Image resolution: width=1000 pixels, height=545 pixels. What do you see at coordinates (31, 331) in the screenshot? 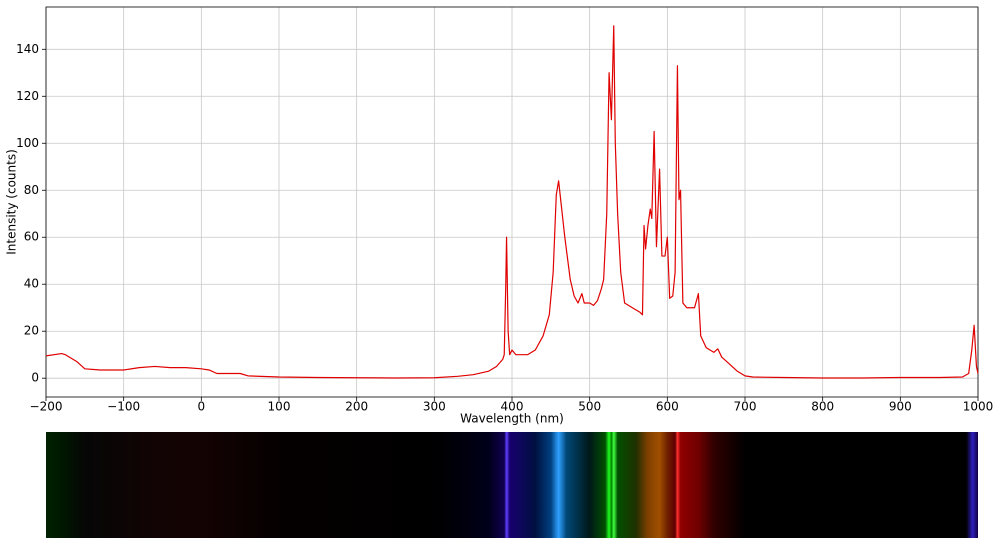
I see `y-tick-label: 20` at bounding box center [31, 331].